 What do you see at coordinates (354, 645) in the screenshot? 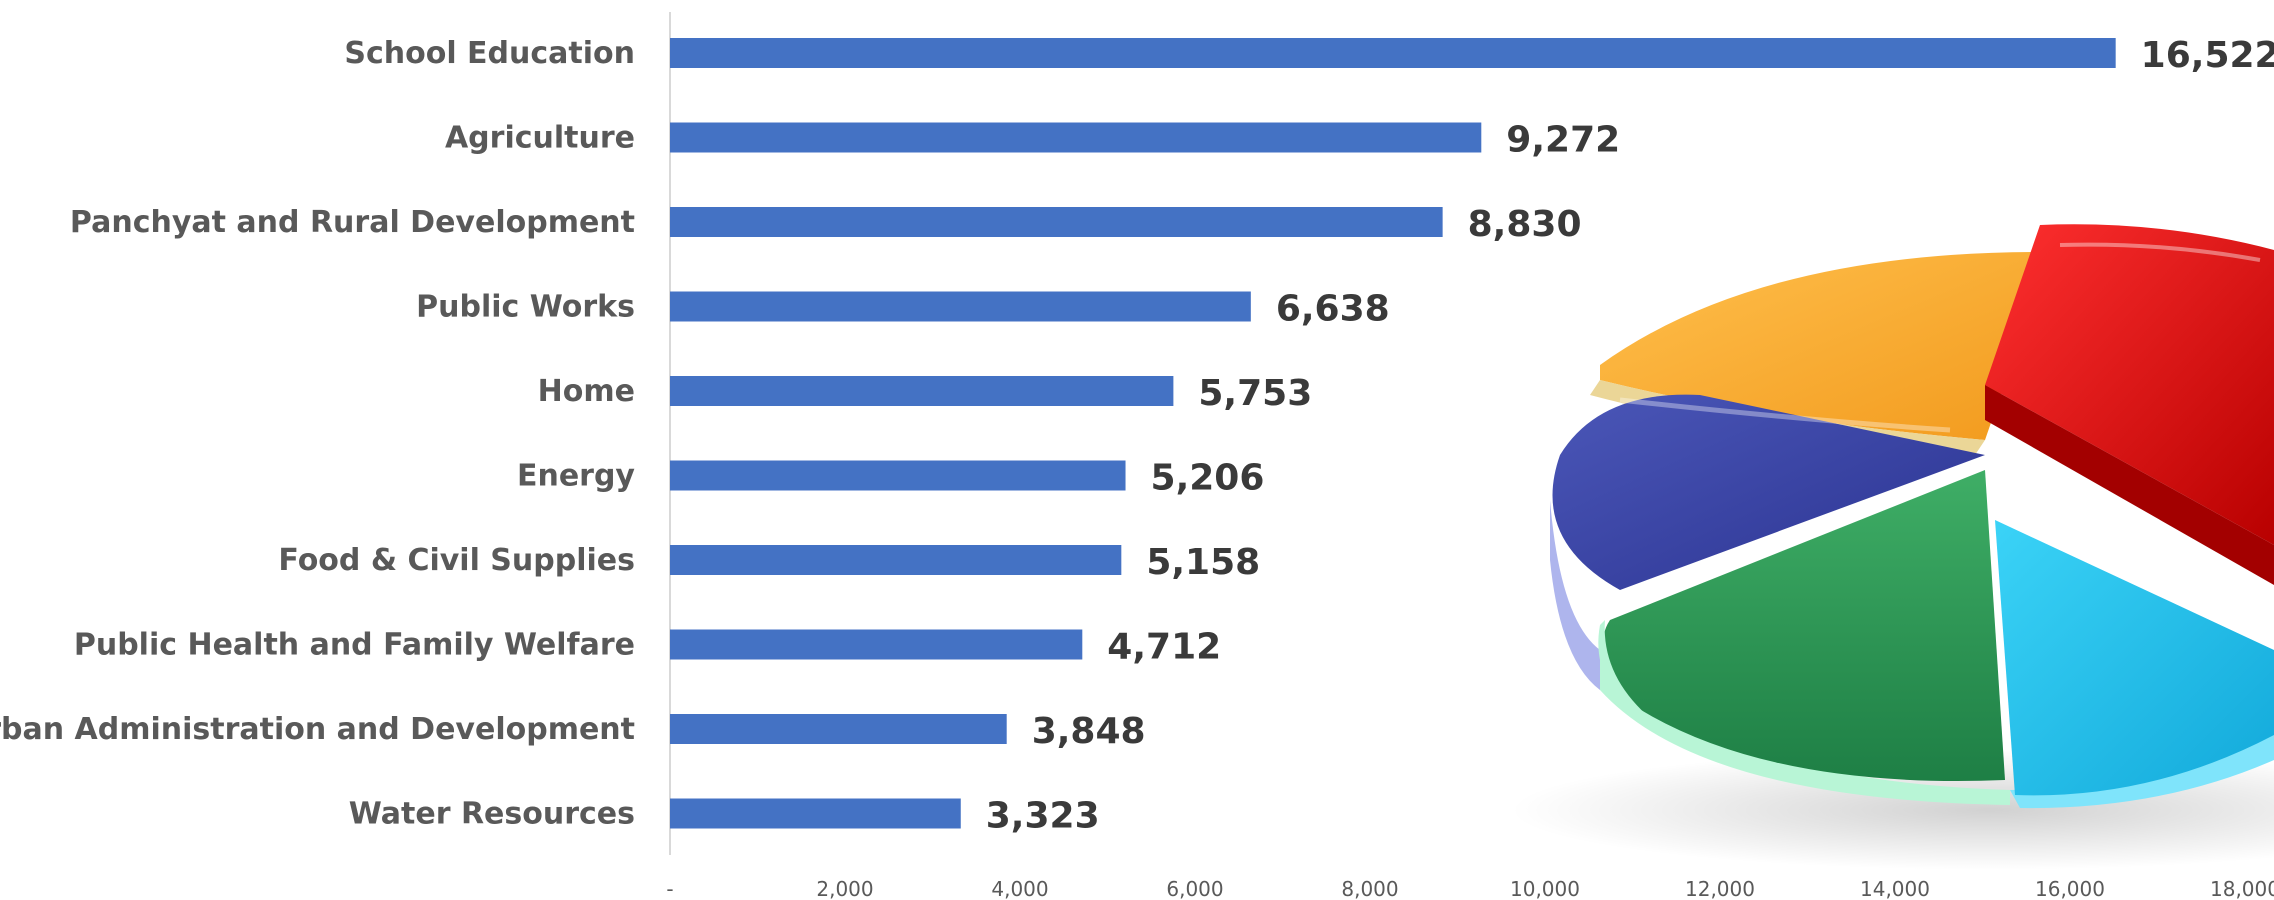
I see `category-label: Public Health and Family Welfare` at bounding box center [354, 645].